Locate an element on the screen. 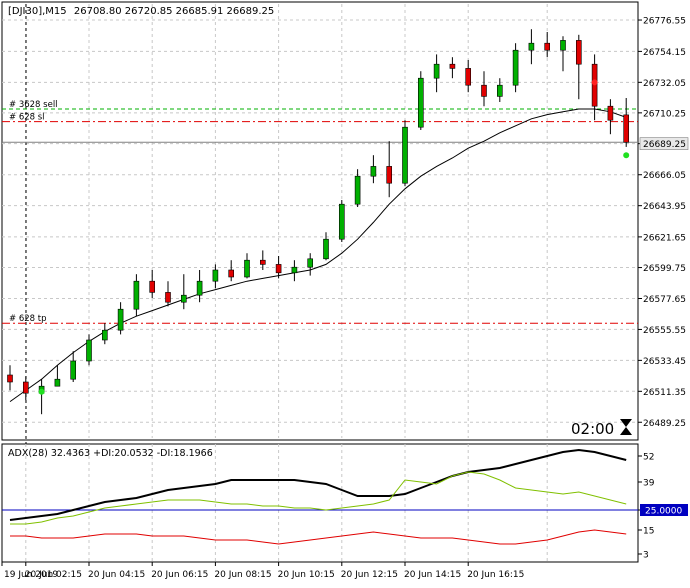 The image size is (690, 588). price-tick-label: 26710.25 is located at coordinates (664, 114).